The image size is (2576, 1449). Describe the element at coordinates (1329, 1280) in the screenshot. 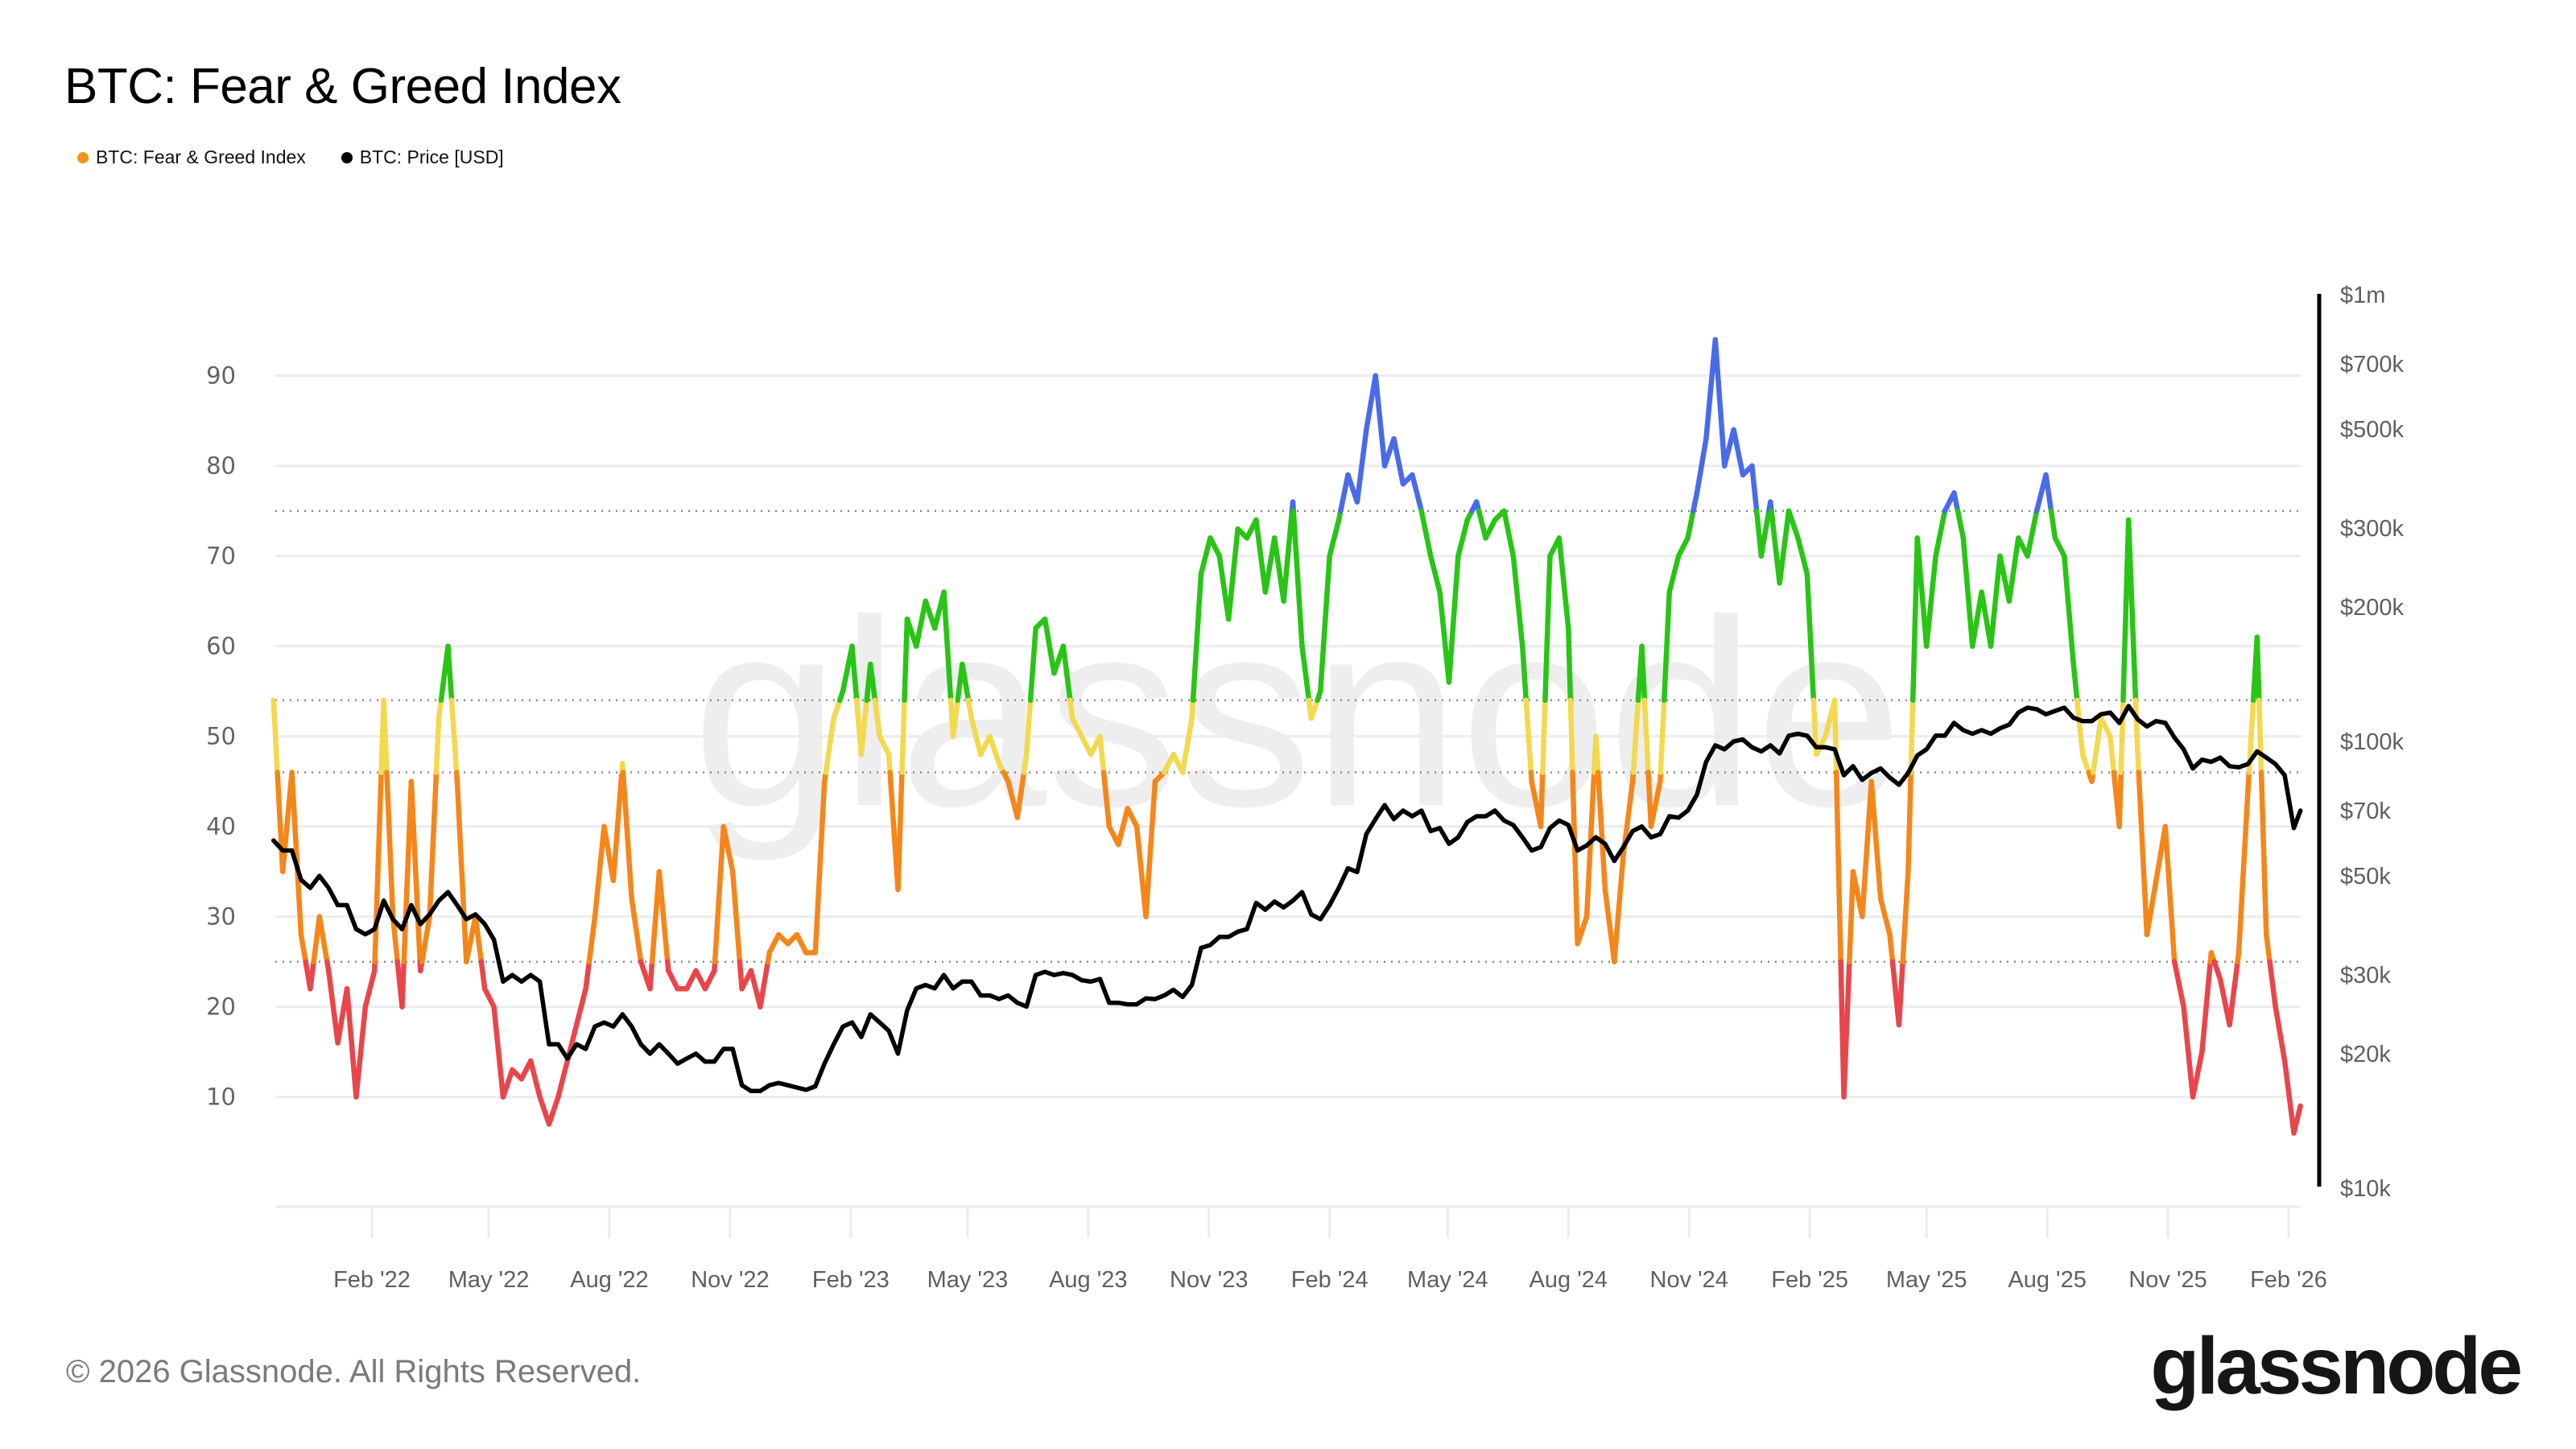

I see `x-tick-label: Feb '24` at that location.